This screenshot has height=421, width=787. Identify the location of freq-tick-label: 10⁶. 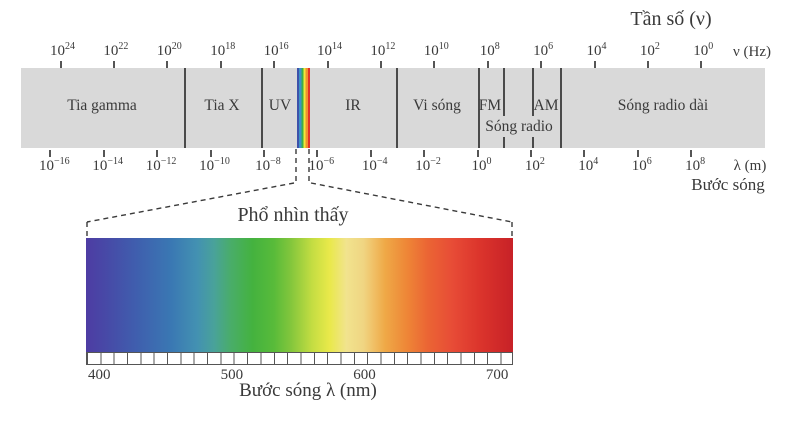
(543, 50).